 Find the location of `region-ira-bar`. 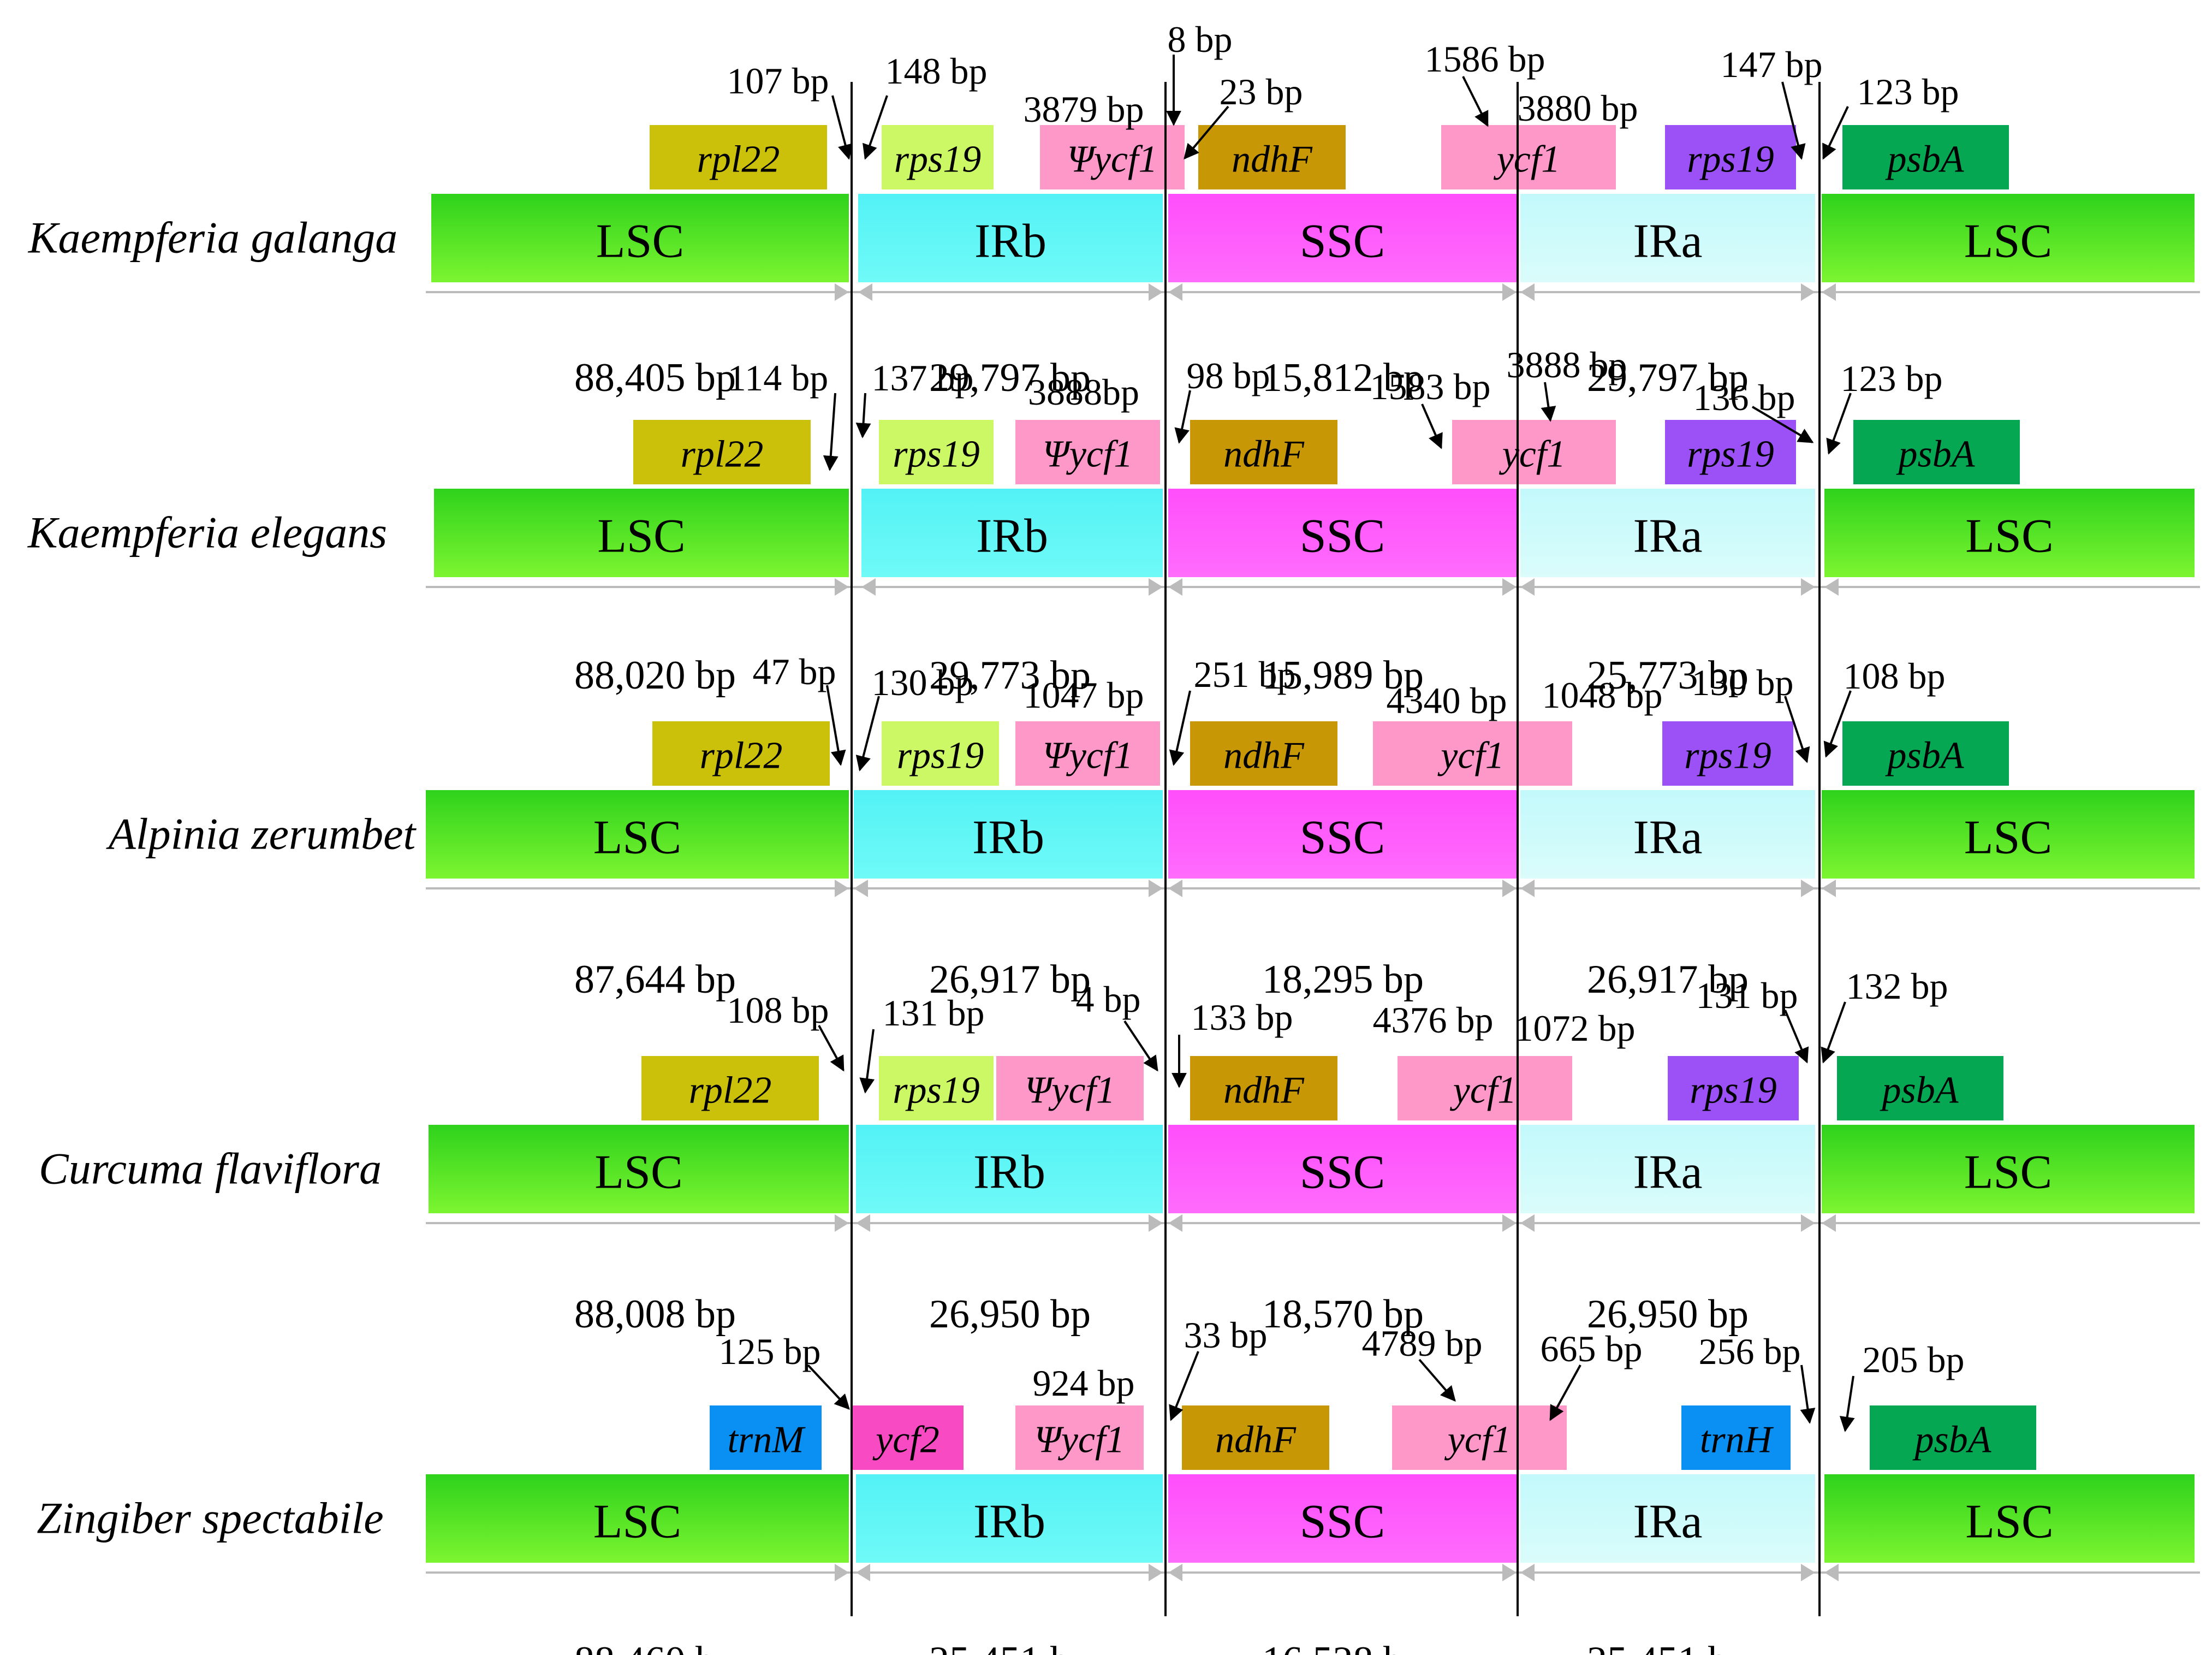

region-ira-bar is located at coordinates (1667, 1169).